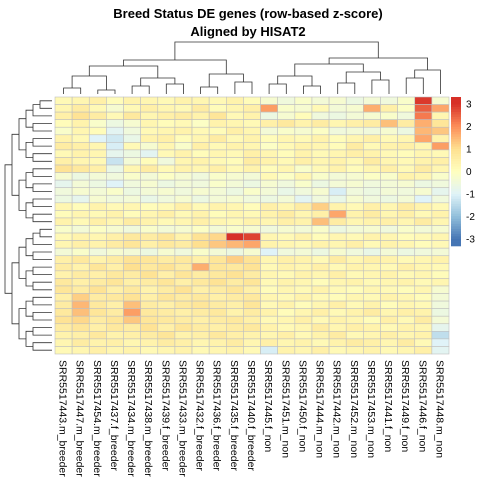  Describe the element at coordinates (234, 415) in the screenshot. I see `column-label: SRR5517435.f_breeder` at that location.